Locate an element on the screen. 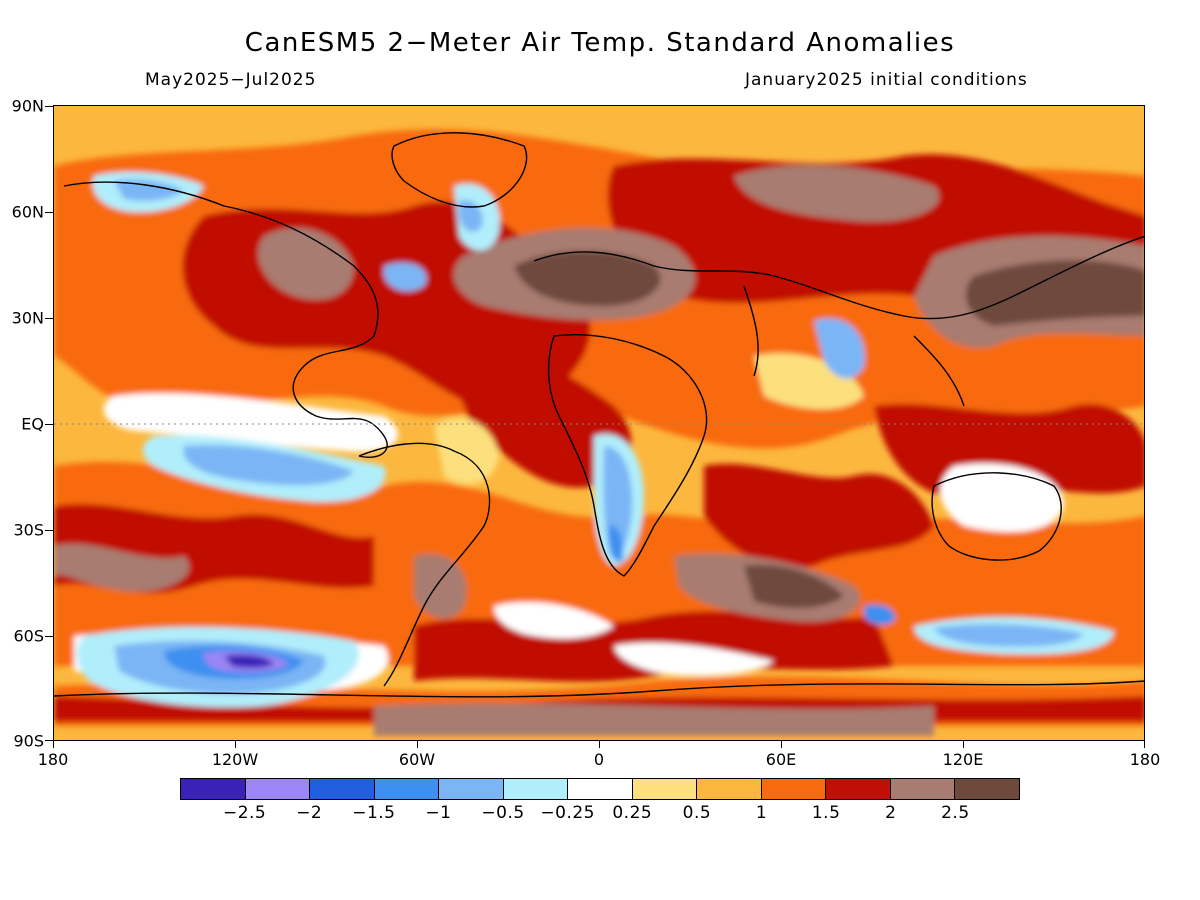  lat-label-60n: 60N is located at coordinates (27, 212).